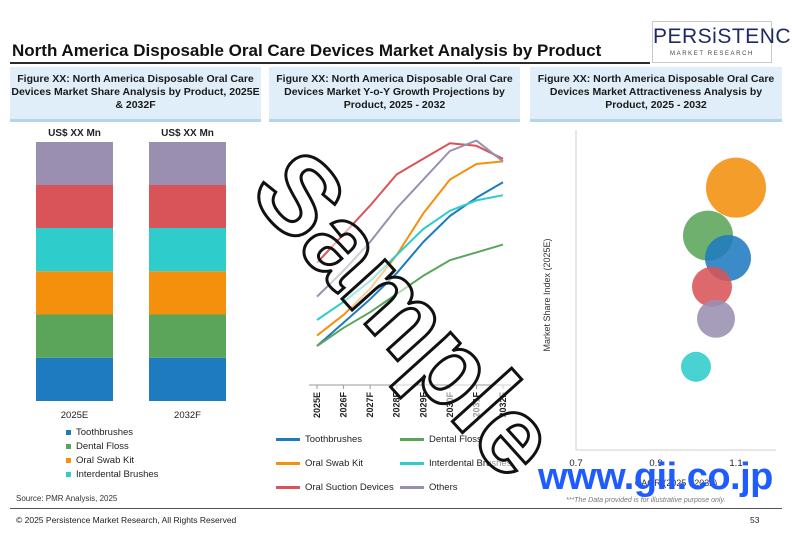 This screenshot has width=792, height=540. I want to click on bar-segment-oral-suction-devices-2032f, so click(187, 206).